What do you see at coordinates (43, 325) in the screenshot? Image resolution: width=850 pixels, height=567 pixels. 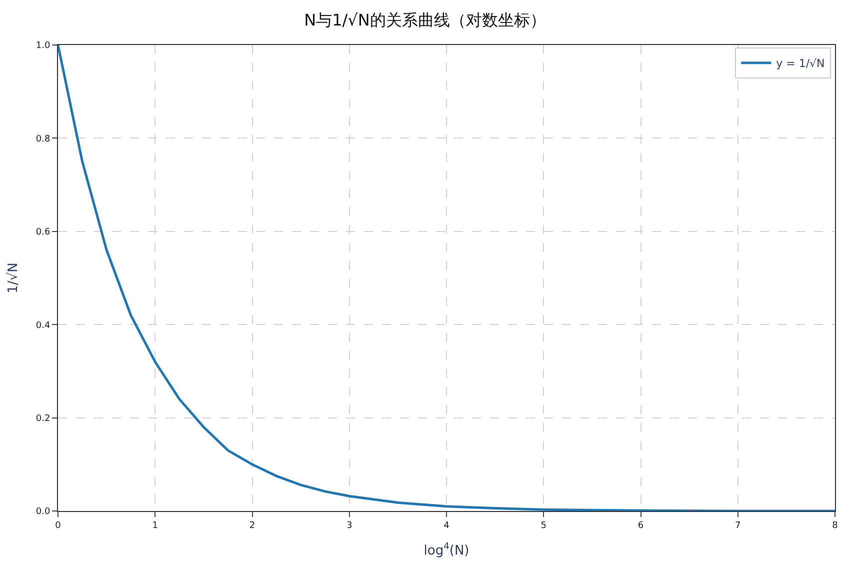 I see `y-tick-label: 0.4` at bounding box center [43, 325].